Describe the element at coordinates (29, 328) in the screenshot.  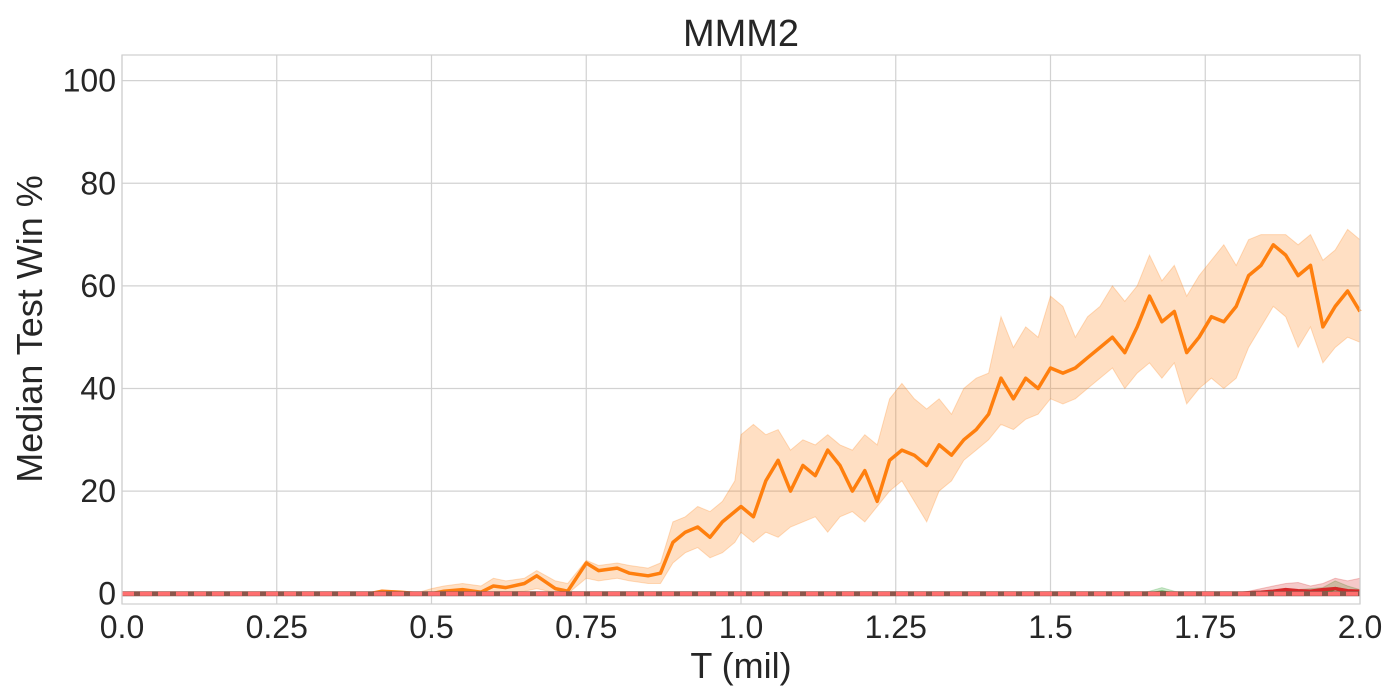
I see `y-axis-title: Median Test Win %` at that location.